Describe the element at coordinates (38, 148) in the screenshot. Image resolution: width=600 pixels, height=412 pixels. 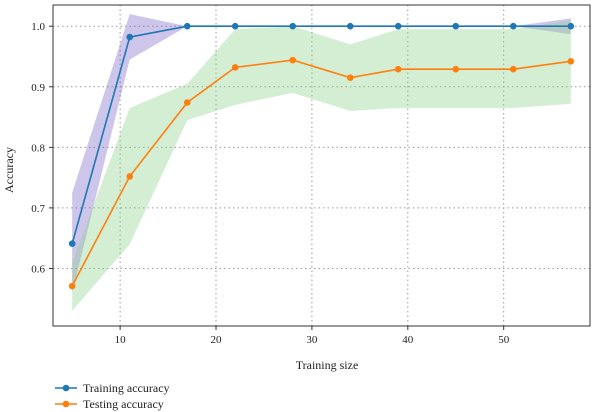
I see `y-tick-label: 0.8` at that location.